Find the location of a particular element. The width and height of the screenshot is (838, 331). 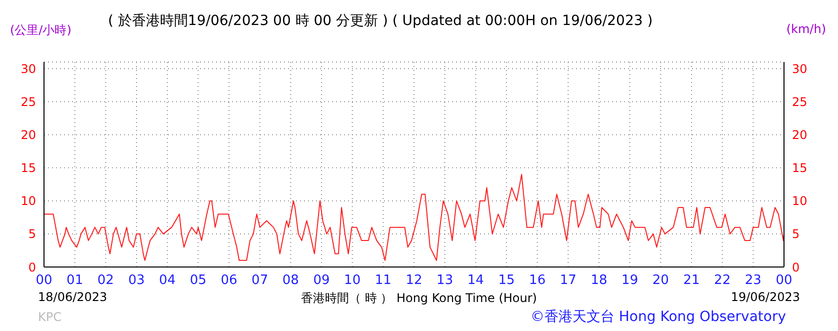

x-tick-label: 13 is located at coordinates (445, 280).